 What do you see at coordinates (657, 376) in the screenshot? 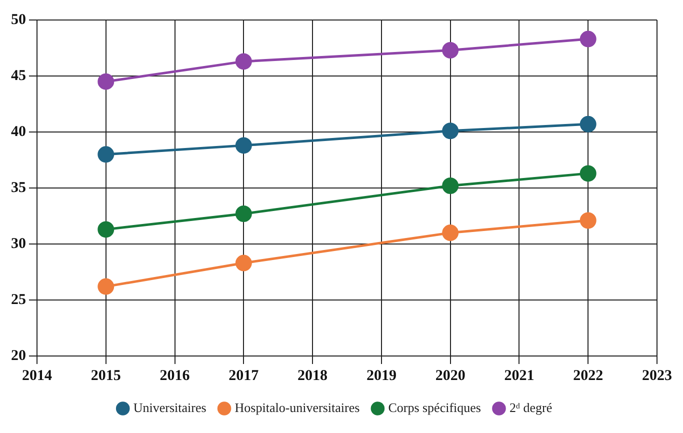
I see `x-tick-label: 2023` at bounding box center [657, 376].